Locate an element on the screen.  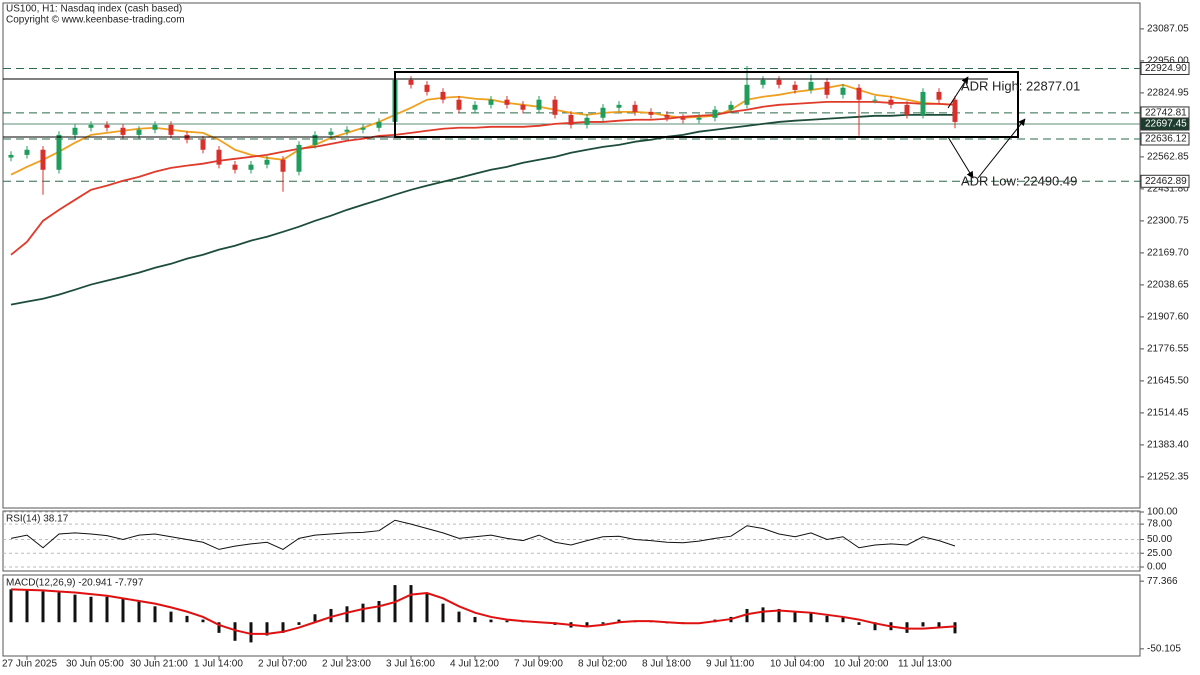
x-tick-label: 30 Jun 21:00 is located at coordinates (159, 664).